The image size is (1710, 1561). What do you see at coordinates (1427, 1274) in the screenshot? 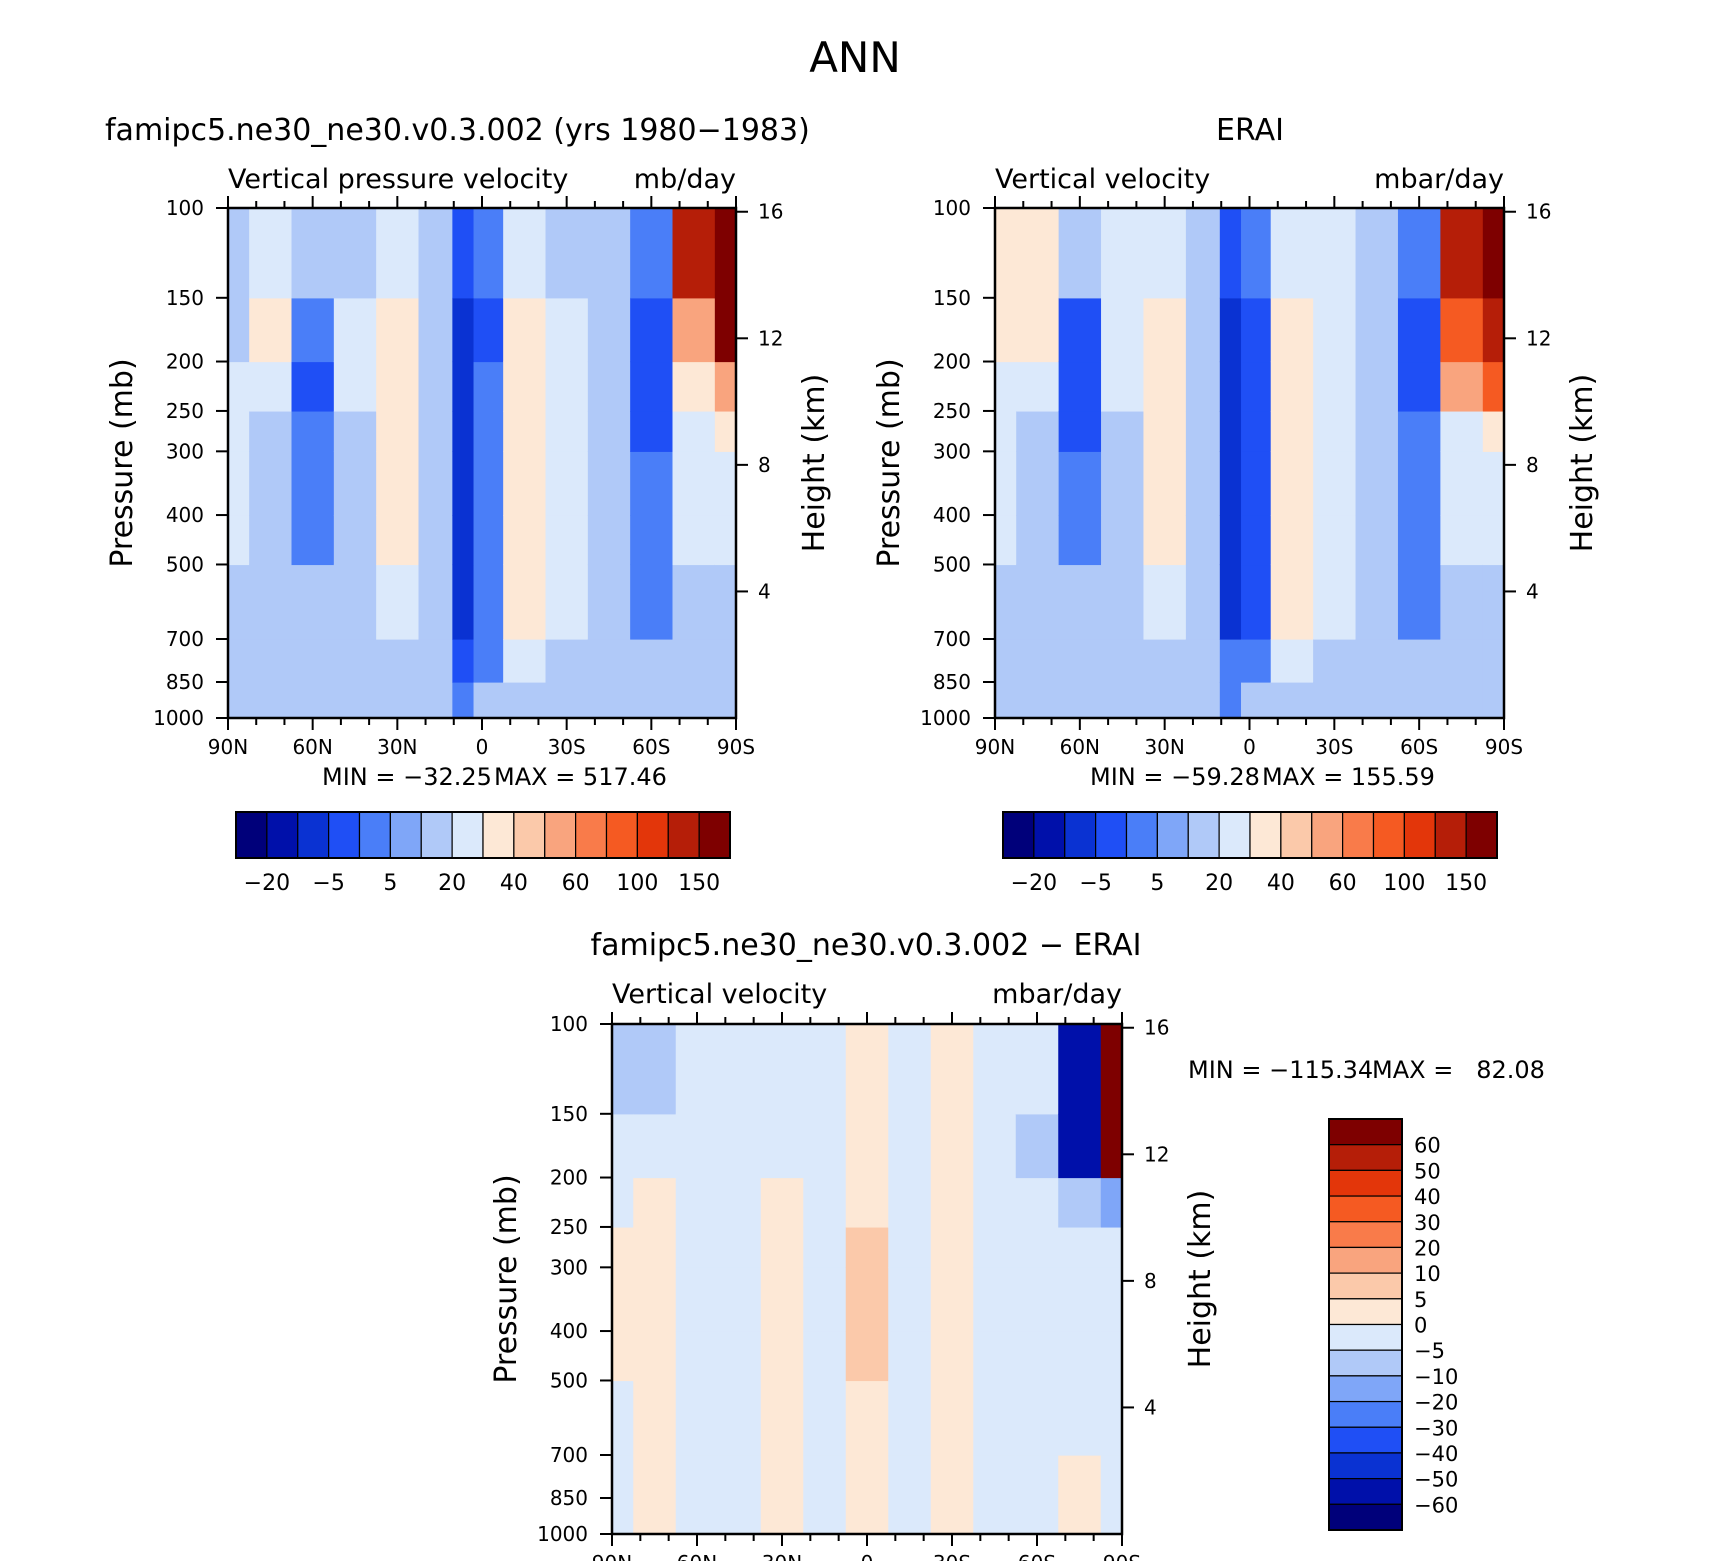
I see `colorbar-label: 10` at bounding box center [1427, 1274].